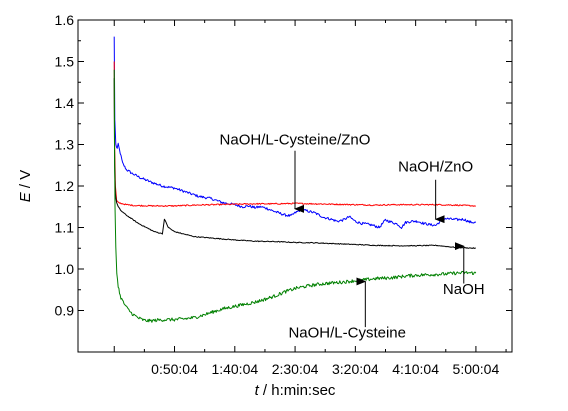 This screenshot has width=568, height=411. Describe the element at coordinates (65, 269) in the screenshot. I see `y-tick-label-1: 1.0` at that location.